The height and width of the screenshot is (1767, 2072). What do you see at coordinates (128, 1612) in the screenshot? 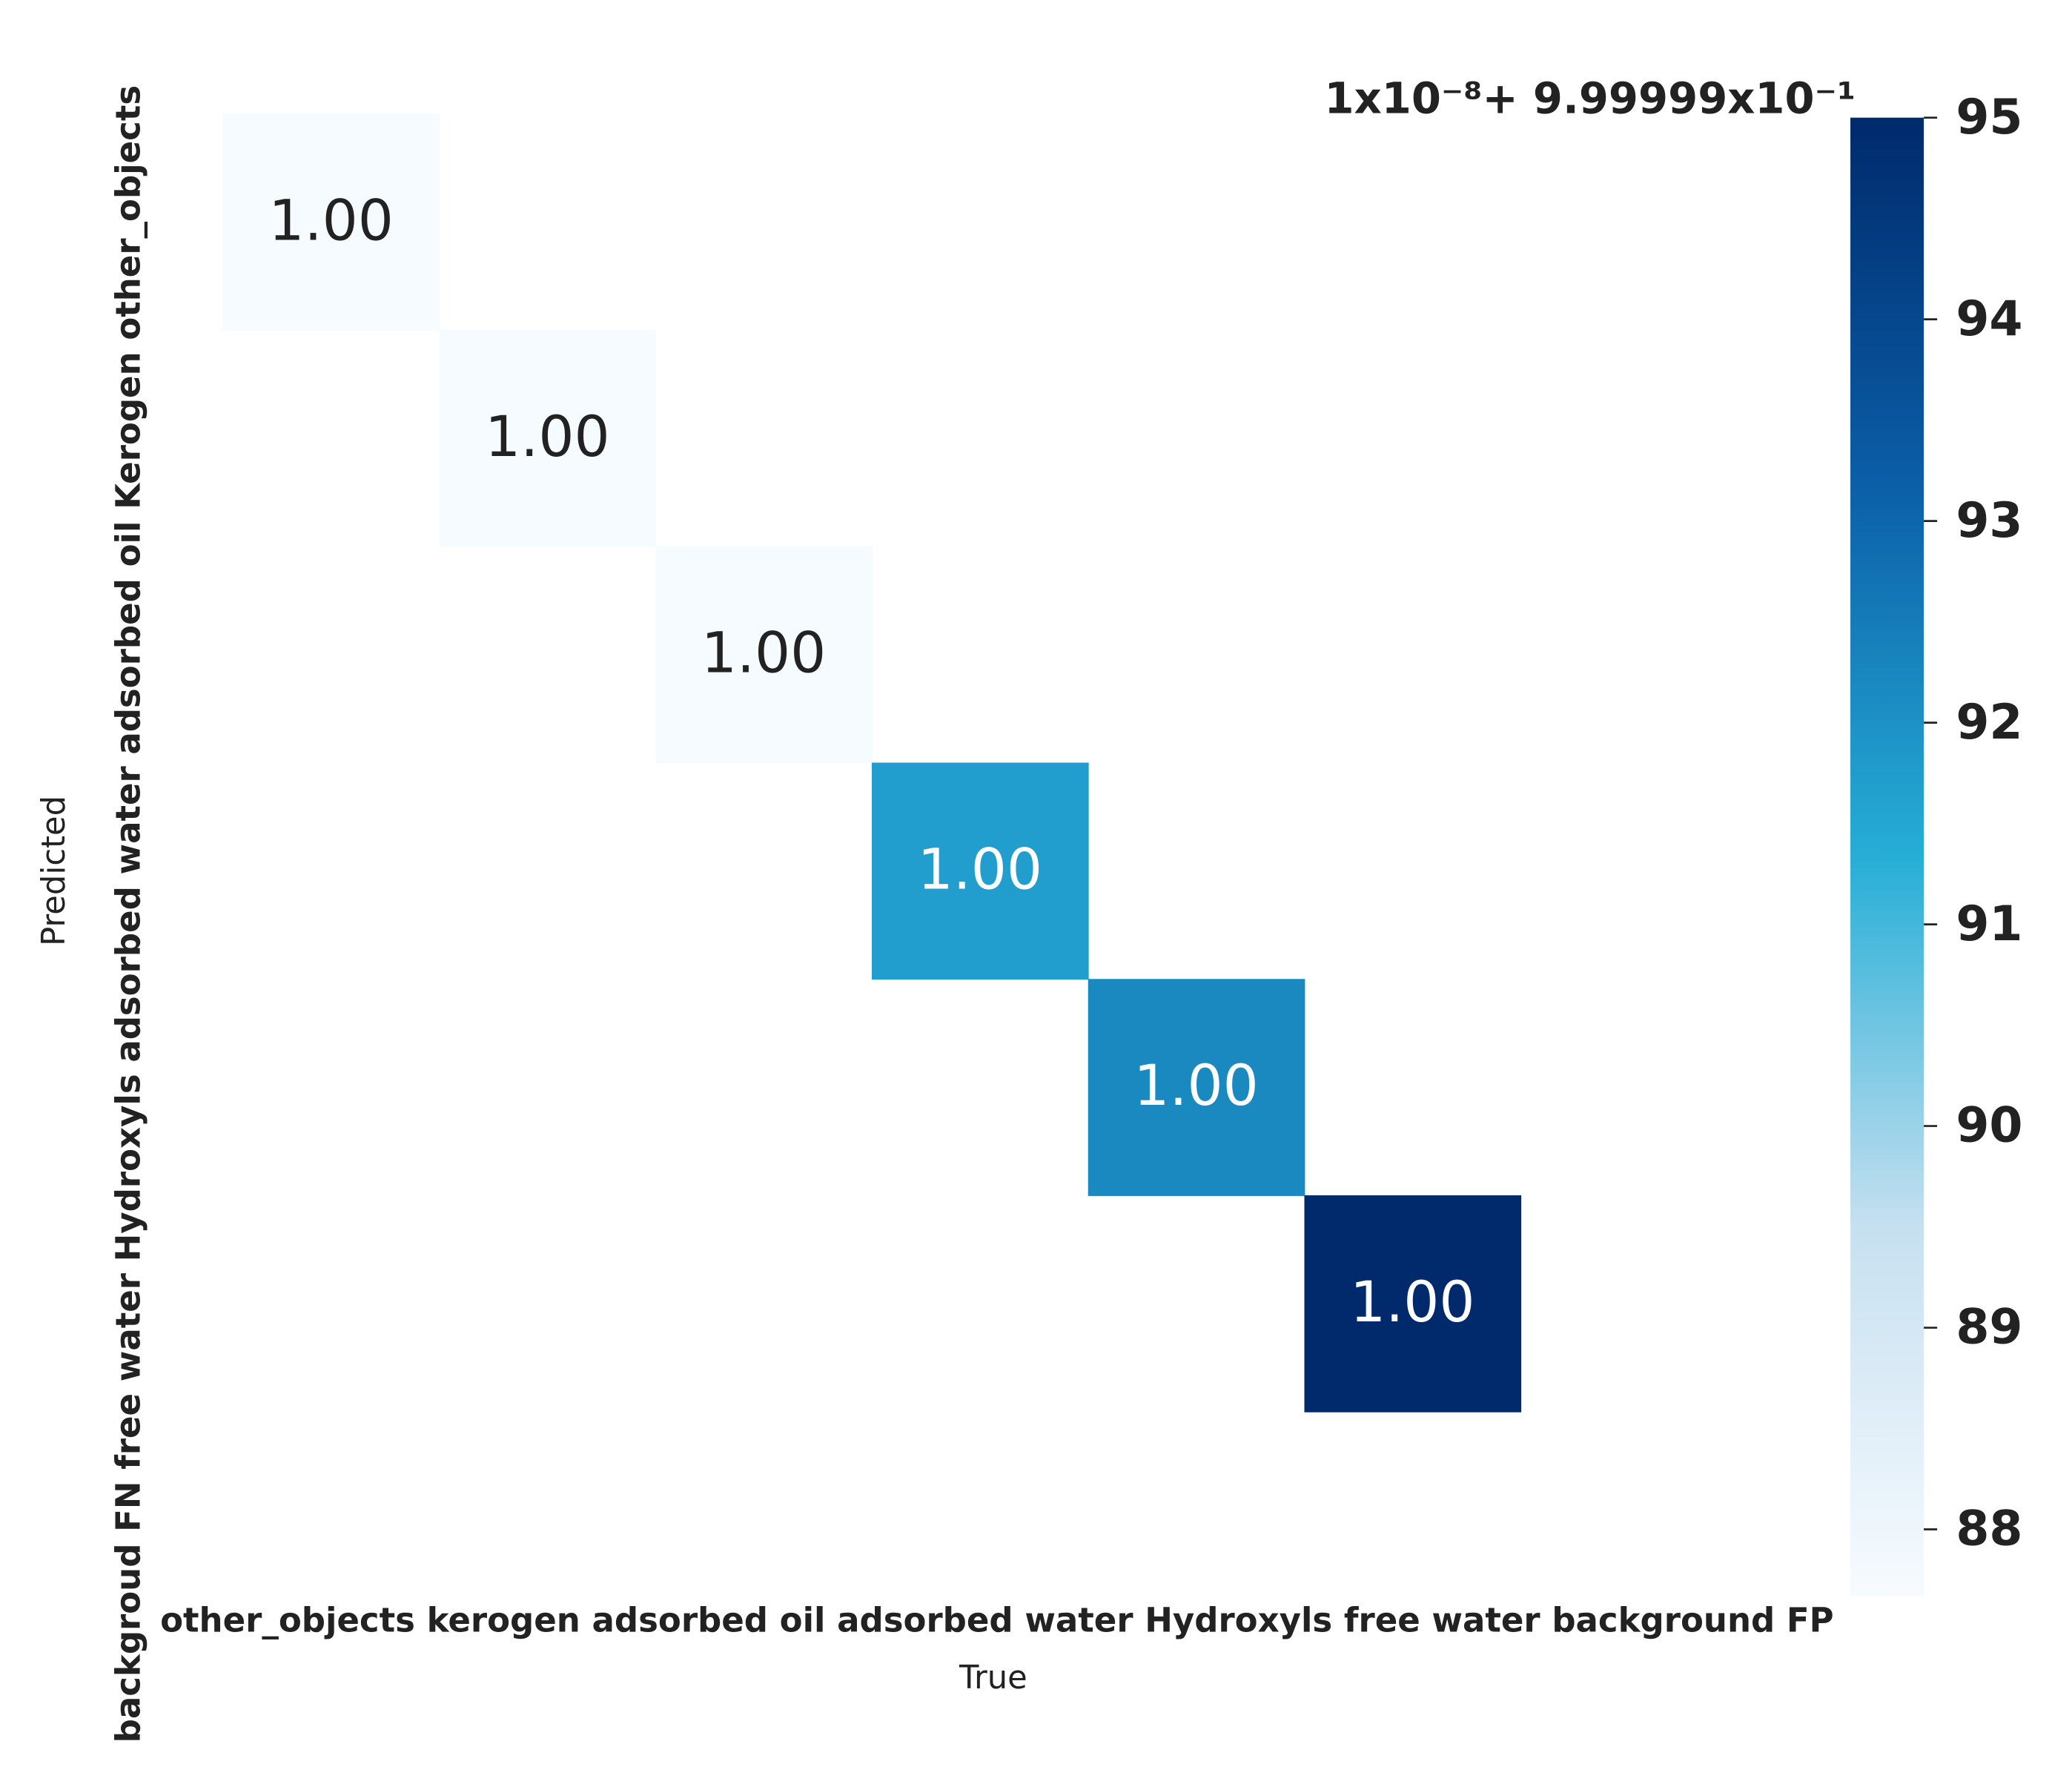
I see `y-tick-label: backgroud FN` at bounding box center [128, 1612].